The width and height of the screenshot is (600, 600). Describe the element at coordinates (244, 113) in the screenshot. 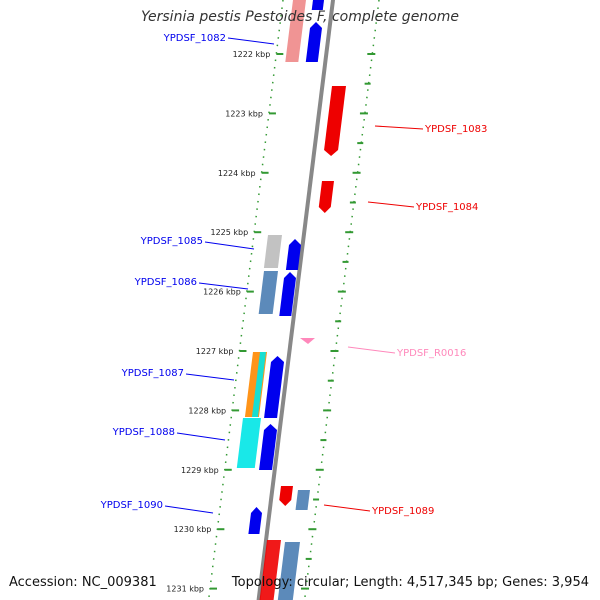

I see `tick-label: 1223 kbp` at that location.